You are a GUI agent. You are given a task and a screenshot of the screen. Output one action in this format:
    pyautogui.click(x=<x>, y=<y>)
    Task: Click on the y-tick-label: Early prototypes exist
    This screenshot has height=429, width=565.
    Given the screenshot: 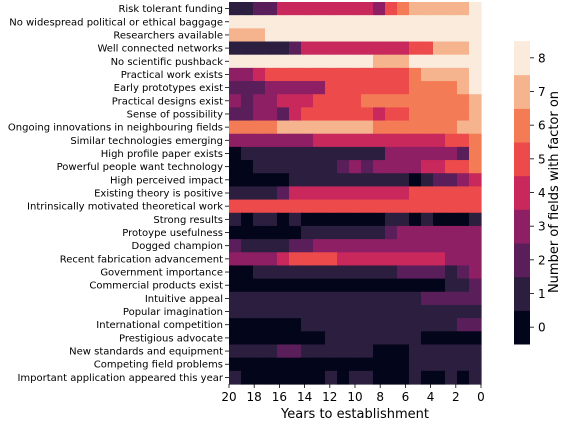 What is the action you would take?
    pyautogui.click(x=168, y=88)
    